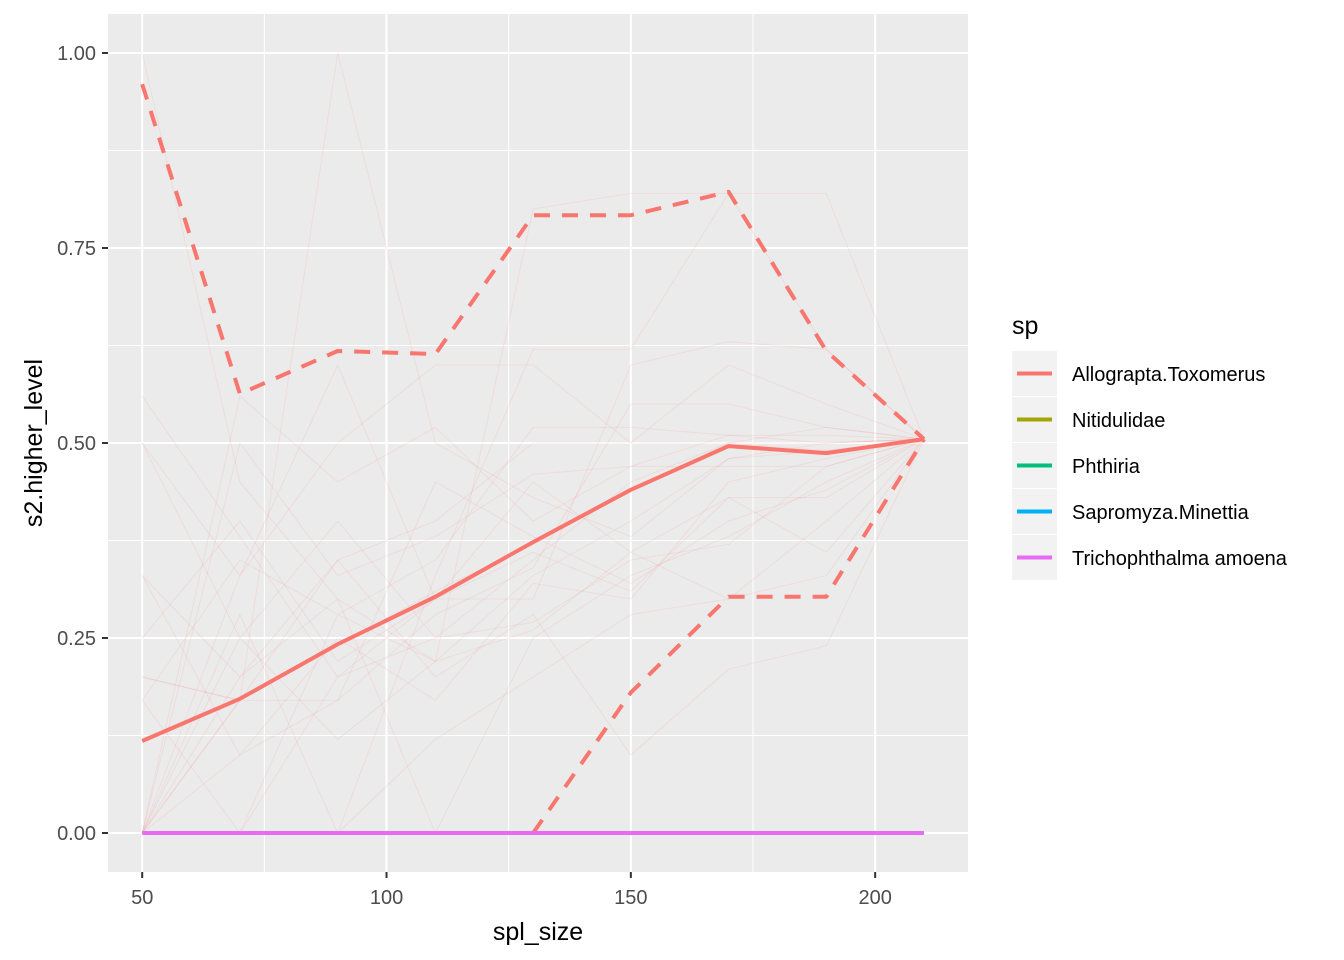 The width and height of the screenshot is (1344, 960). What do you see at coordinates (728, 636) in the screenshot?
I see `series-line-lower` at bounding box center [728, 636].